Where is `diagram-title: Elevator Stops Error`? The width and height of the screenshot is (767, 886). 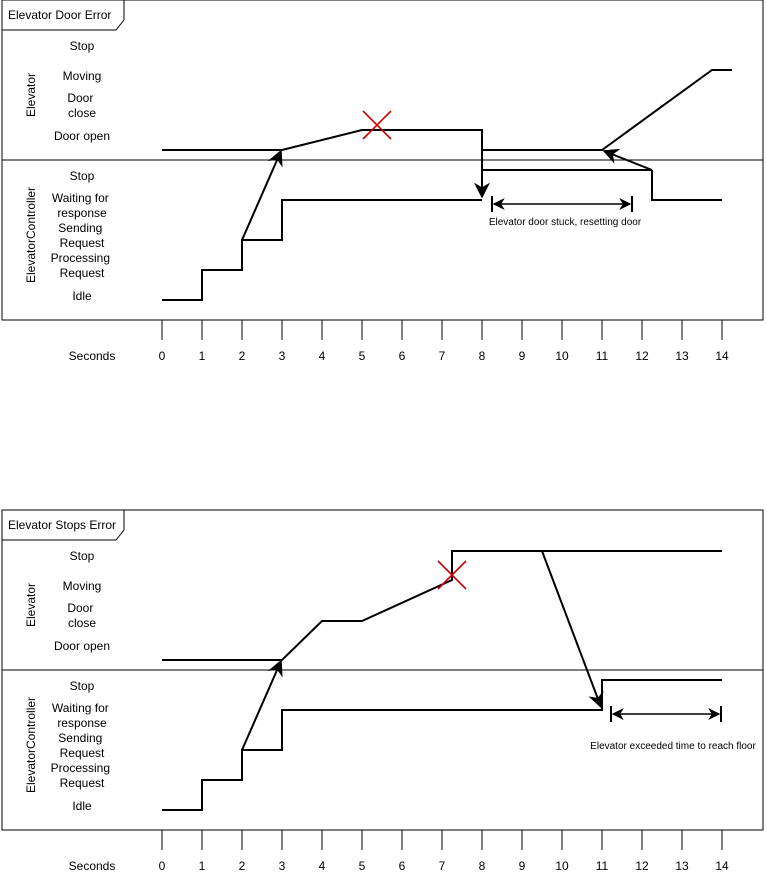
diagram-title: Elevator Stops Error is located at coordinates (62, 525).